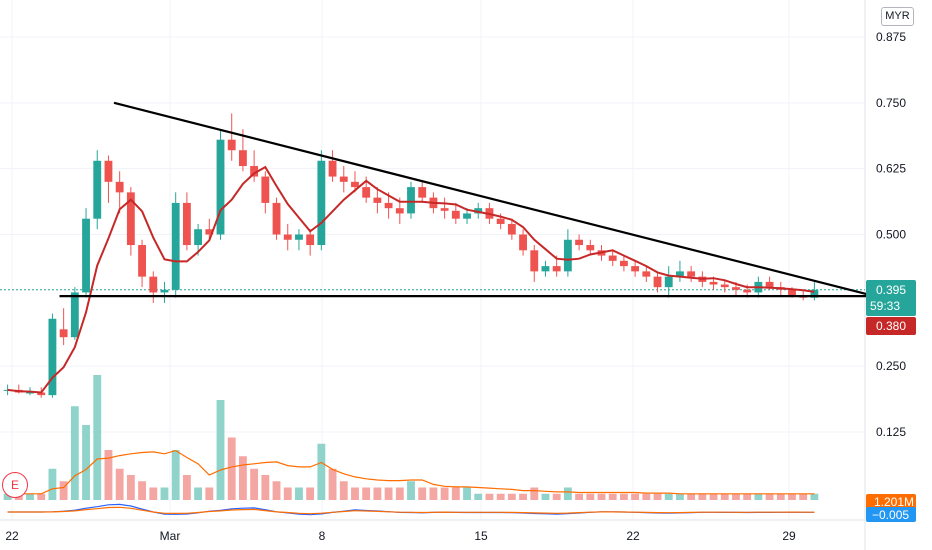  What do you see at coordinates (891, 103) in the screenshot?
I see `price-tick-label: 0.750` at bounding box center [891, 103].